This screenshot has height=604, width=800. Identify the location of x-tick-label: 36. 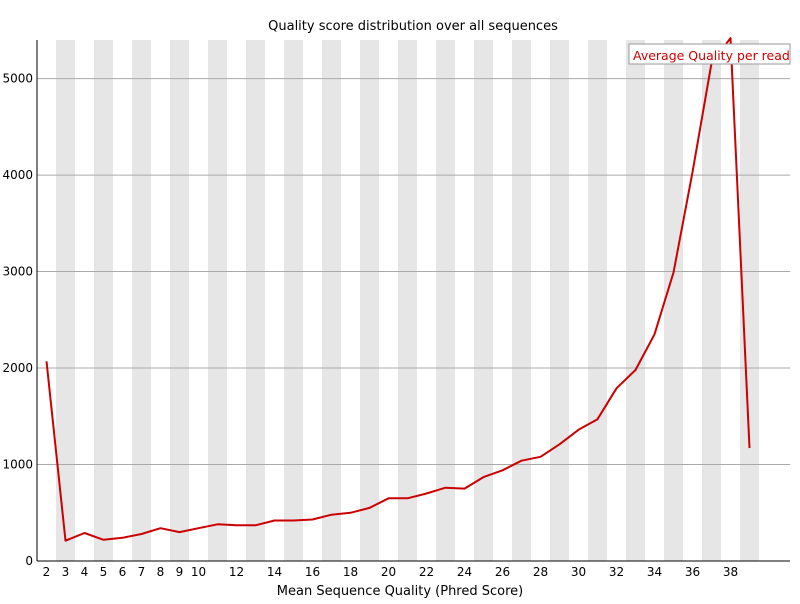
(692, 572).